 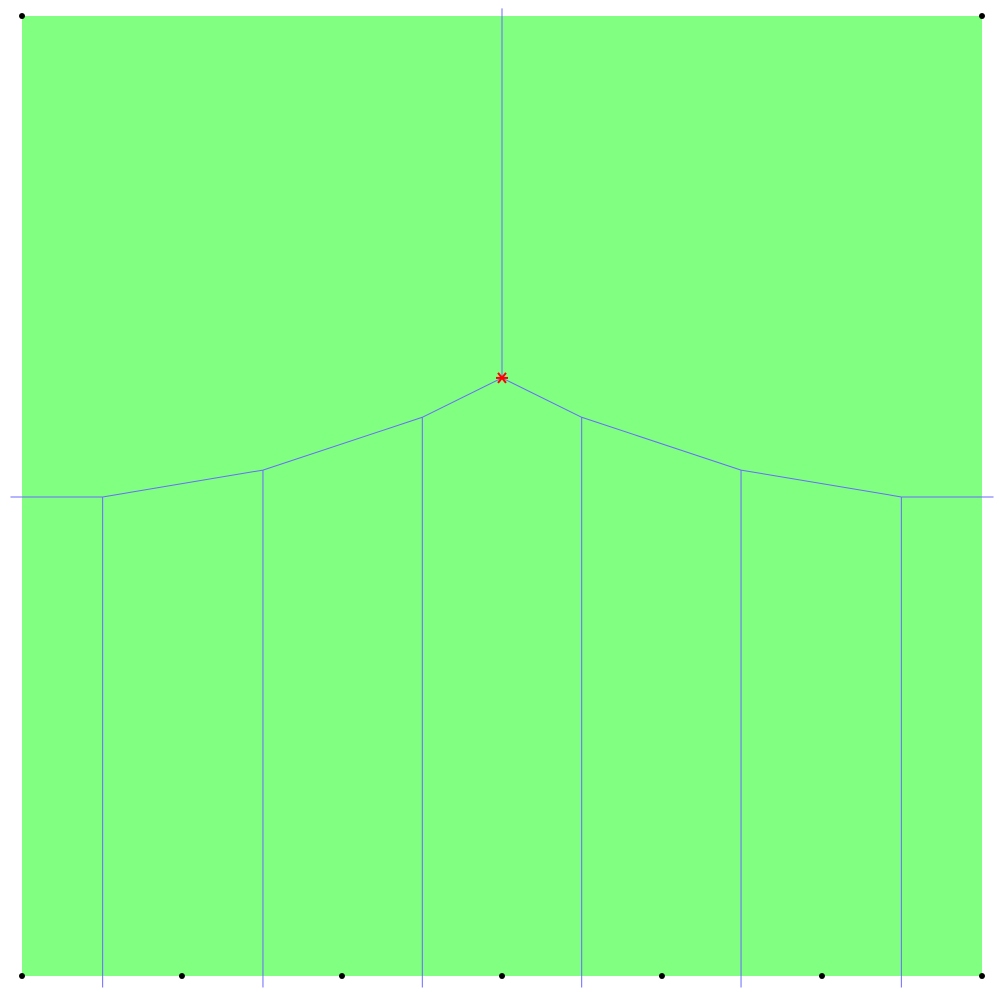 What do you see at coordinates (22, 16) in the screenshot?
I see `site-point-top-left` at bounding box center [22, 16].